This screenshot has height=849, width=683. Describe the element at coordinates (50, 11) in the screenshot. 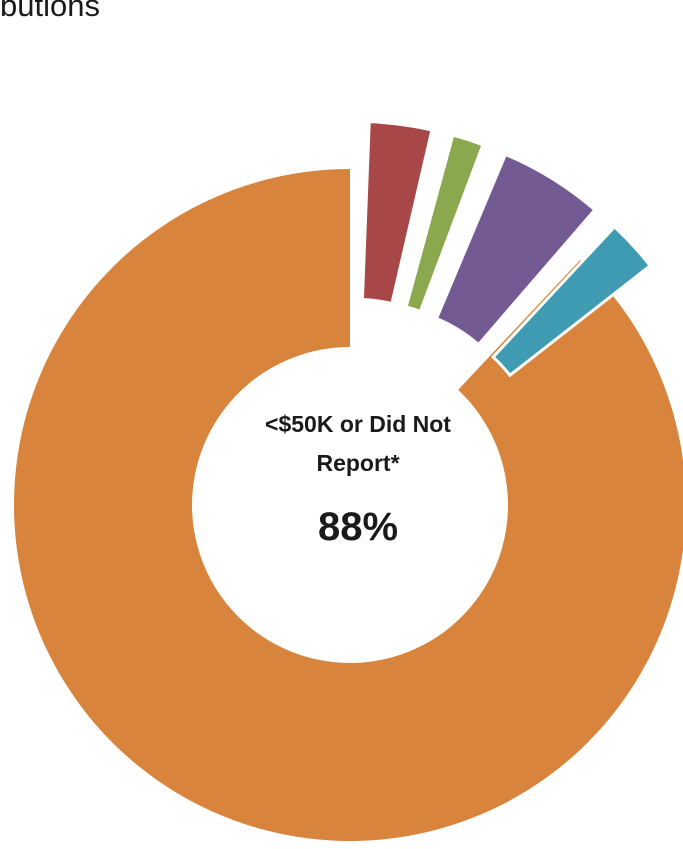

I see `chart-title: butions` at that location.